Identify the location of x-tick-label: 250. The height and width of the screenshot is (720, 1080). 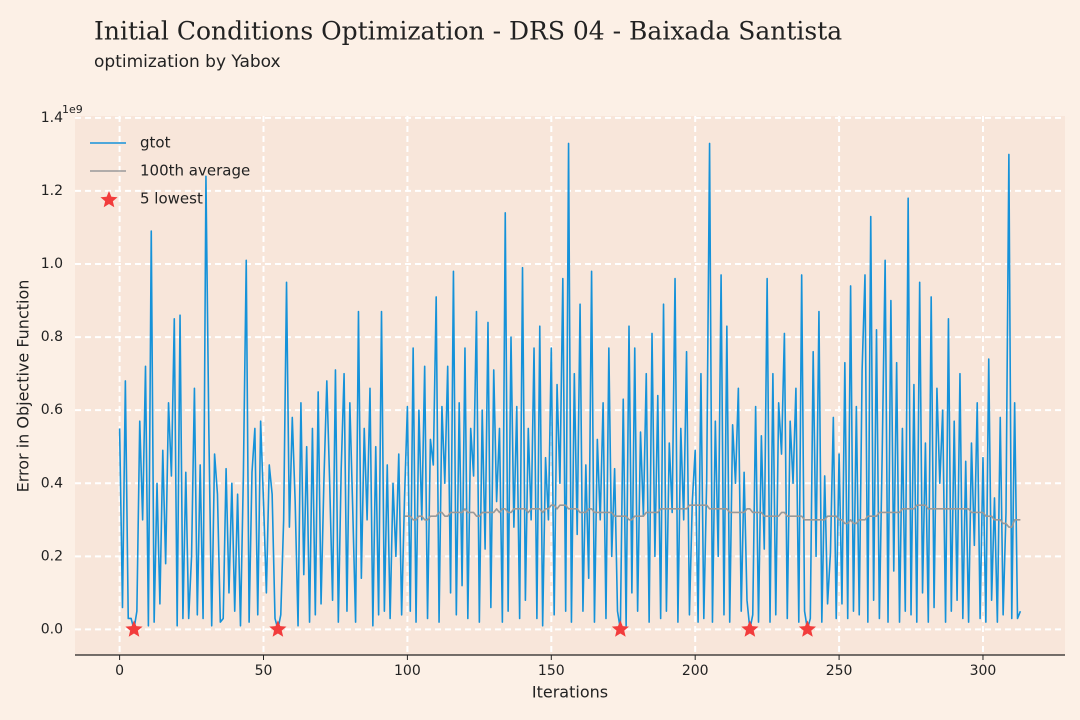
(839, 671).